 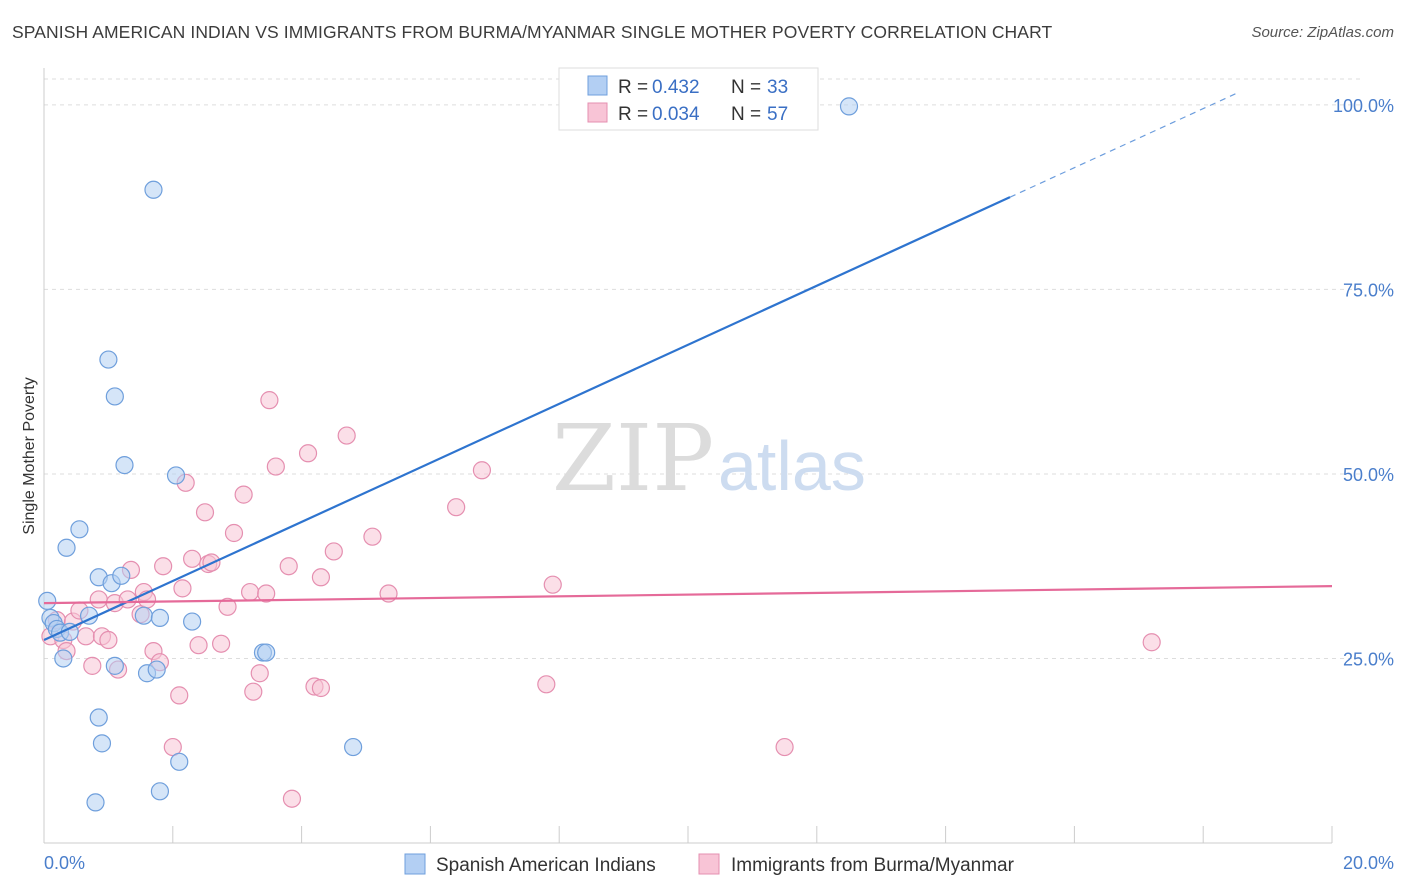 I want to click on watermark-atlas: atlas, so click(x=792, y=466).